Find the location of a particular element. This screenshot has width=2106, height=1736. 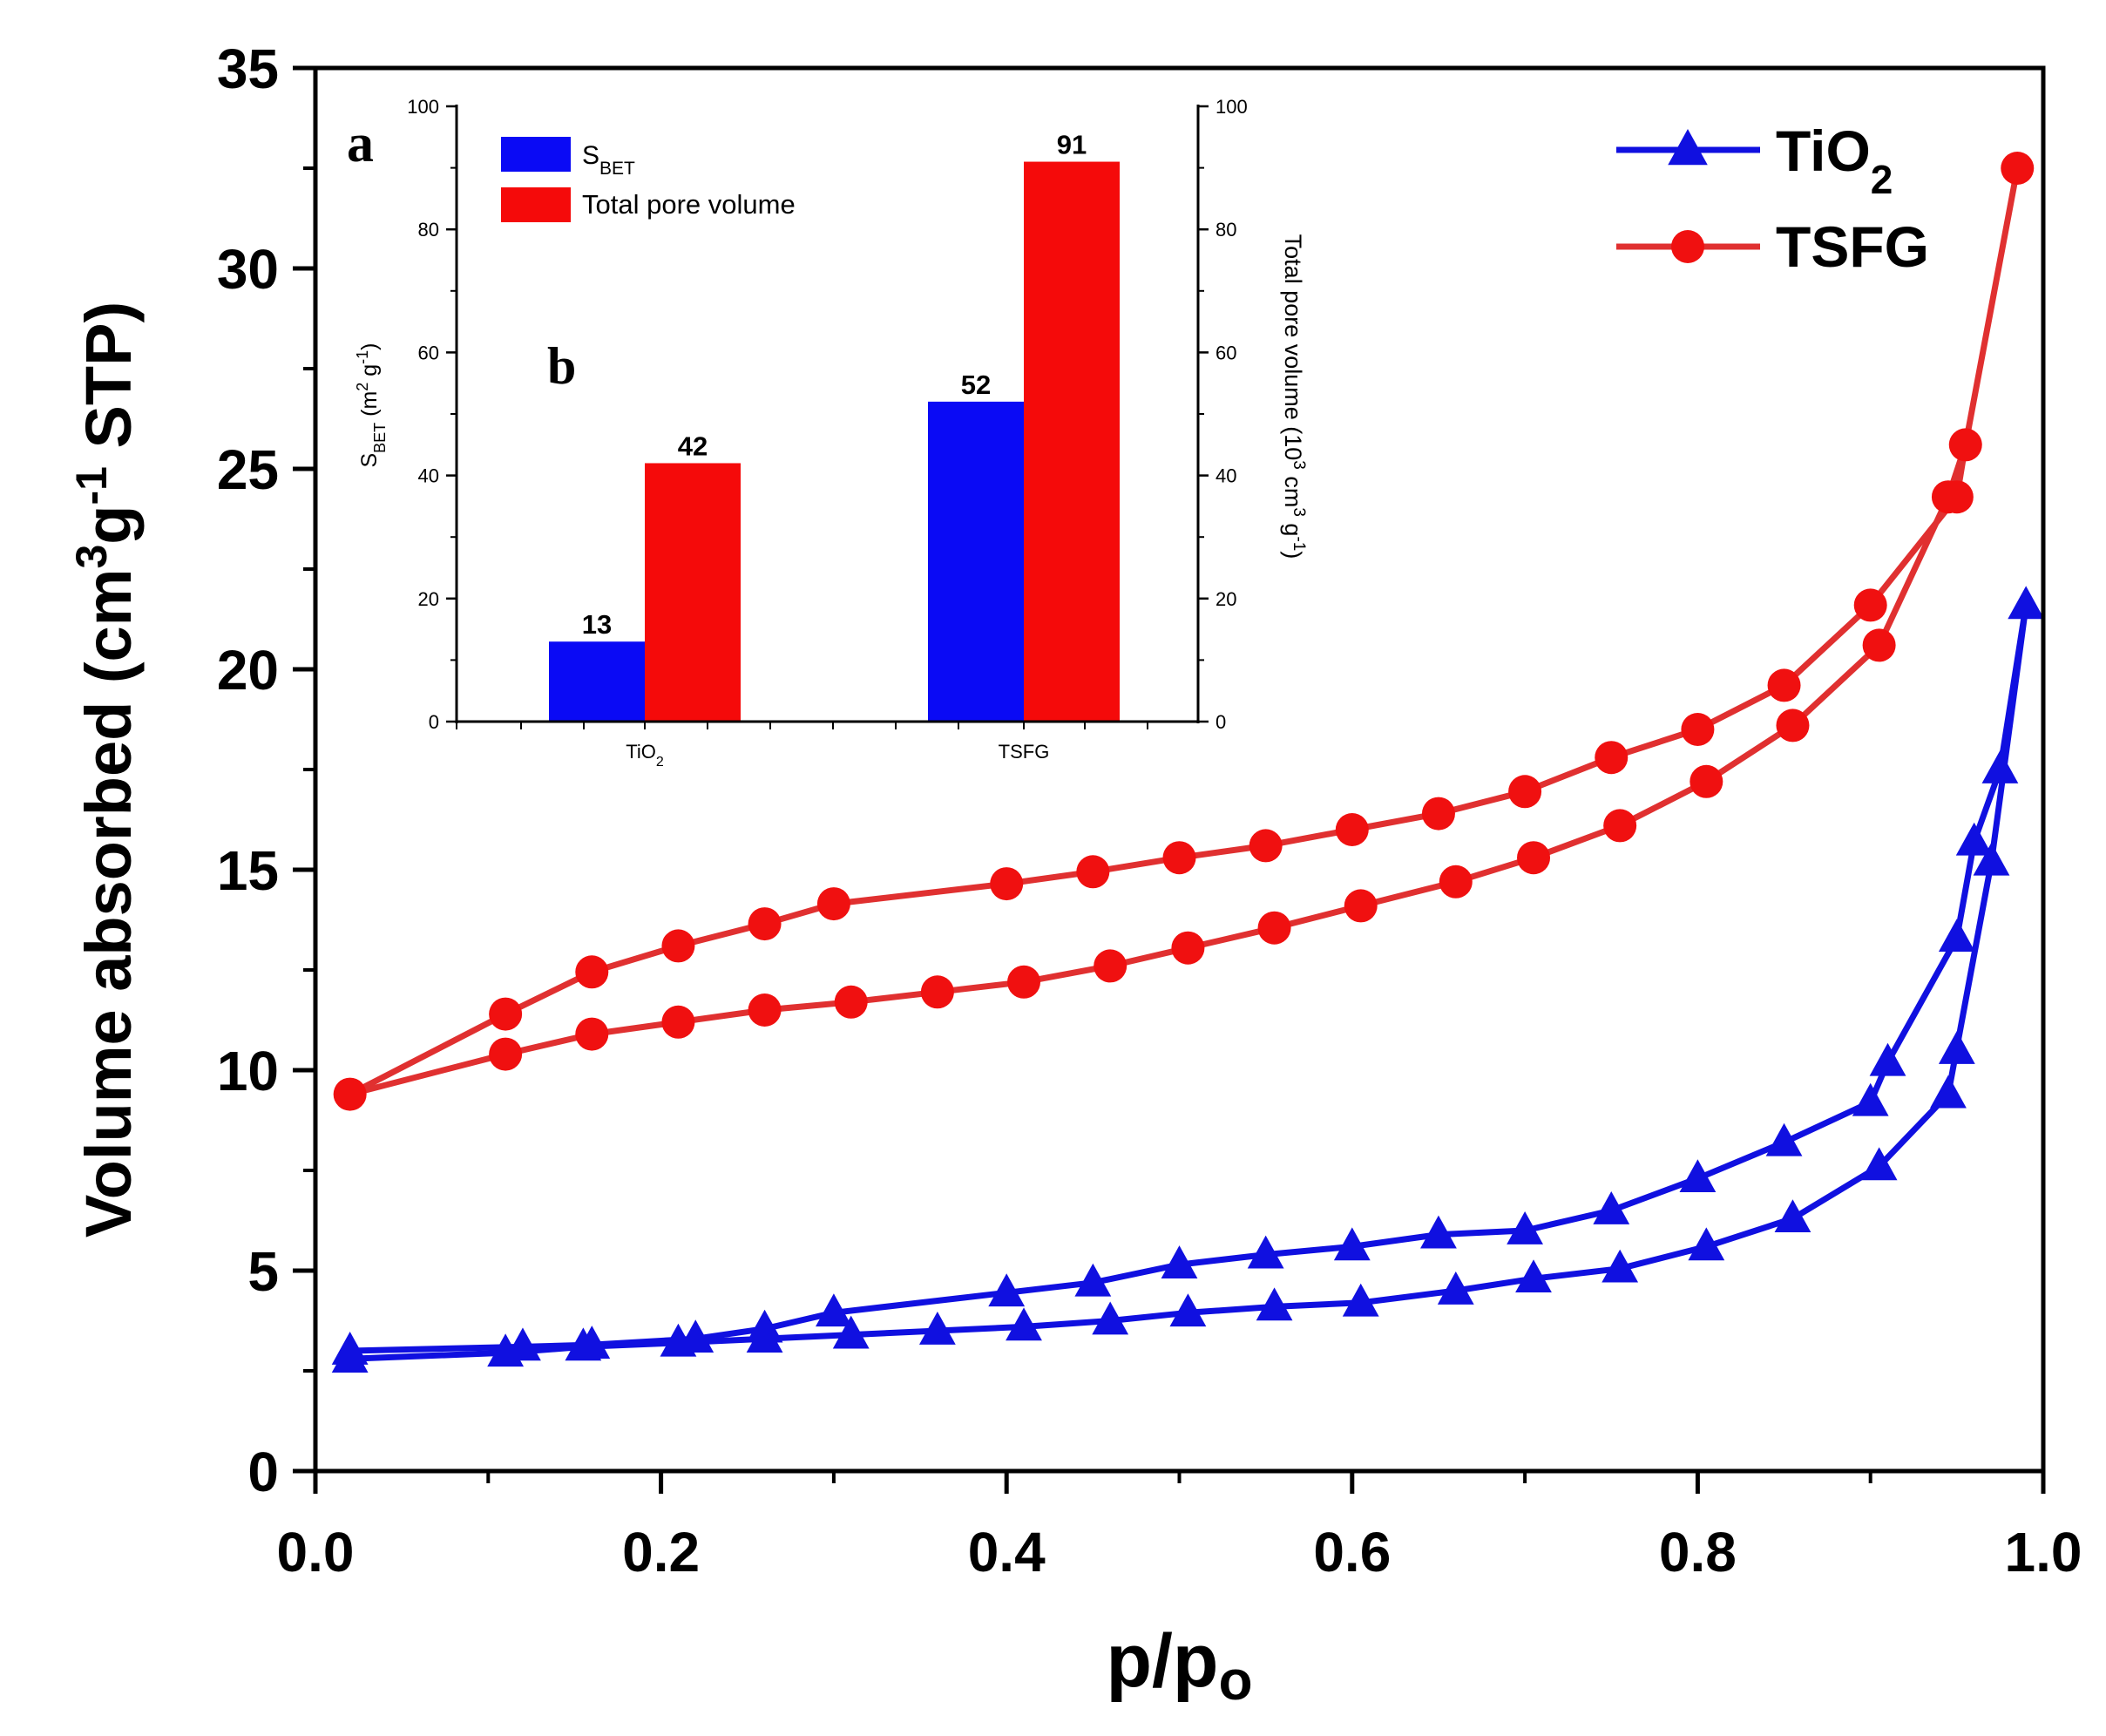

inset-left-tick-label: 60 is located at coordinates (429, 352).